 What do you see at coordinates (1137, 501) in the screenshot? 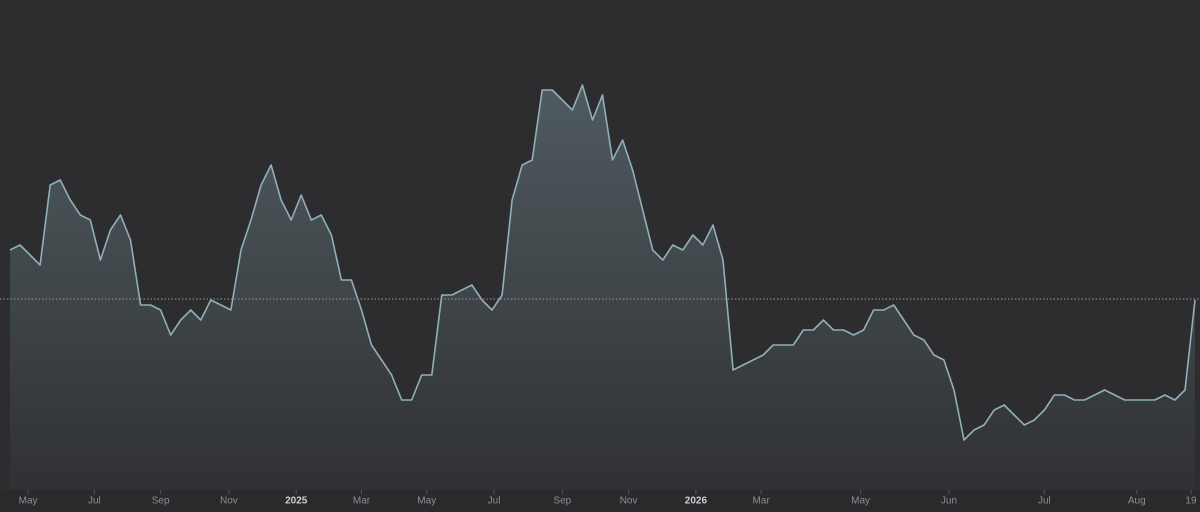
I see `x-tick-label: Aug` at bounding box center [1137, 501].